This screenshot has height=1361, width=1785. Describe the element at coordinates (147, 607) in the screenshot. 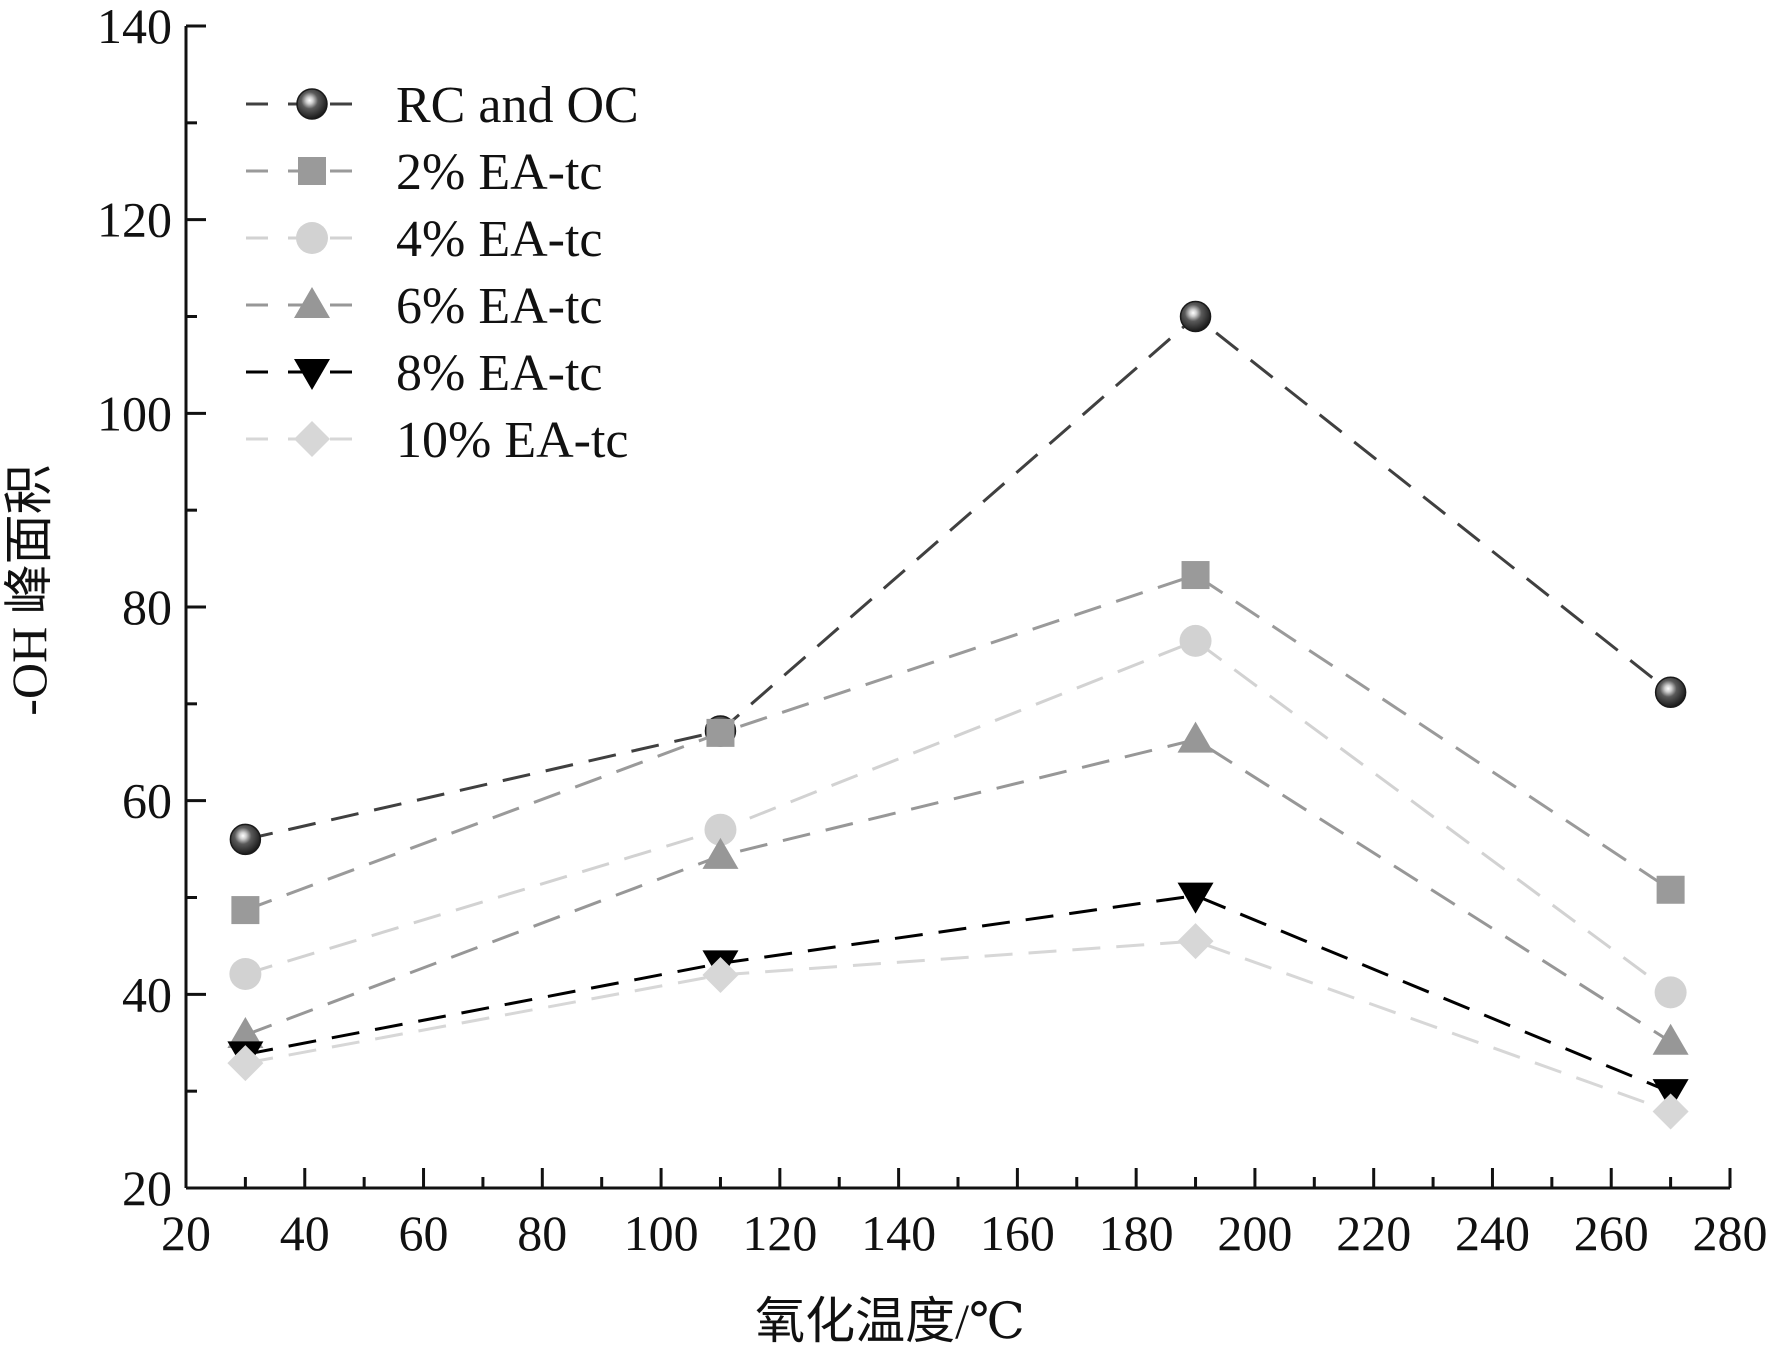

I see `y-tick-label: 80` at that location.